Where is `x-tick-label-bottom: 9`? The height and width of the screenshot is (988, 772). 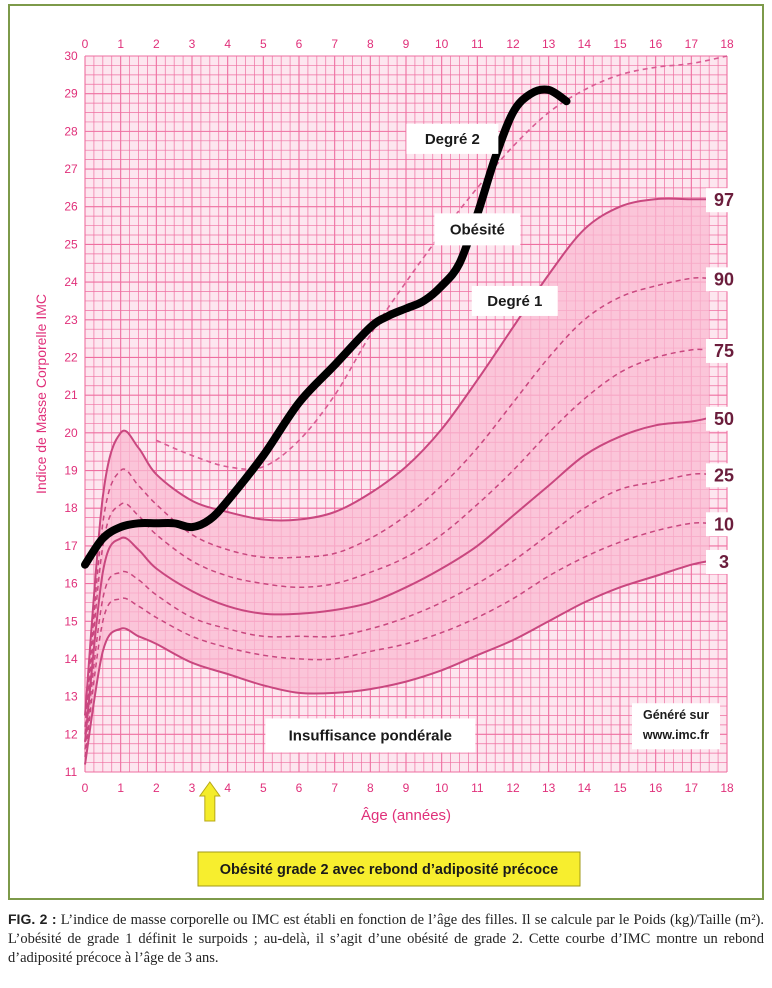 x-tick-label-bottom: 9 is located at coordinates (406, 788).